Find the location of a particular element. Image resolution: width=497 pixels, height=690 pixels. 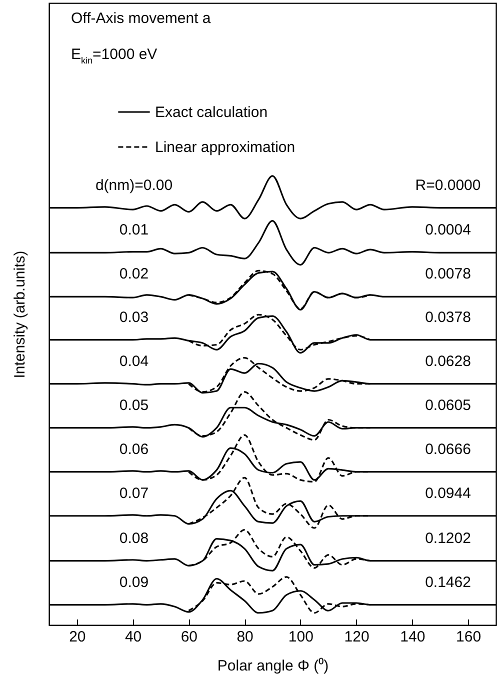

x-tick-label: 160 is located at coordinates (469, 637).